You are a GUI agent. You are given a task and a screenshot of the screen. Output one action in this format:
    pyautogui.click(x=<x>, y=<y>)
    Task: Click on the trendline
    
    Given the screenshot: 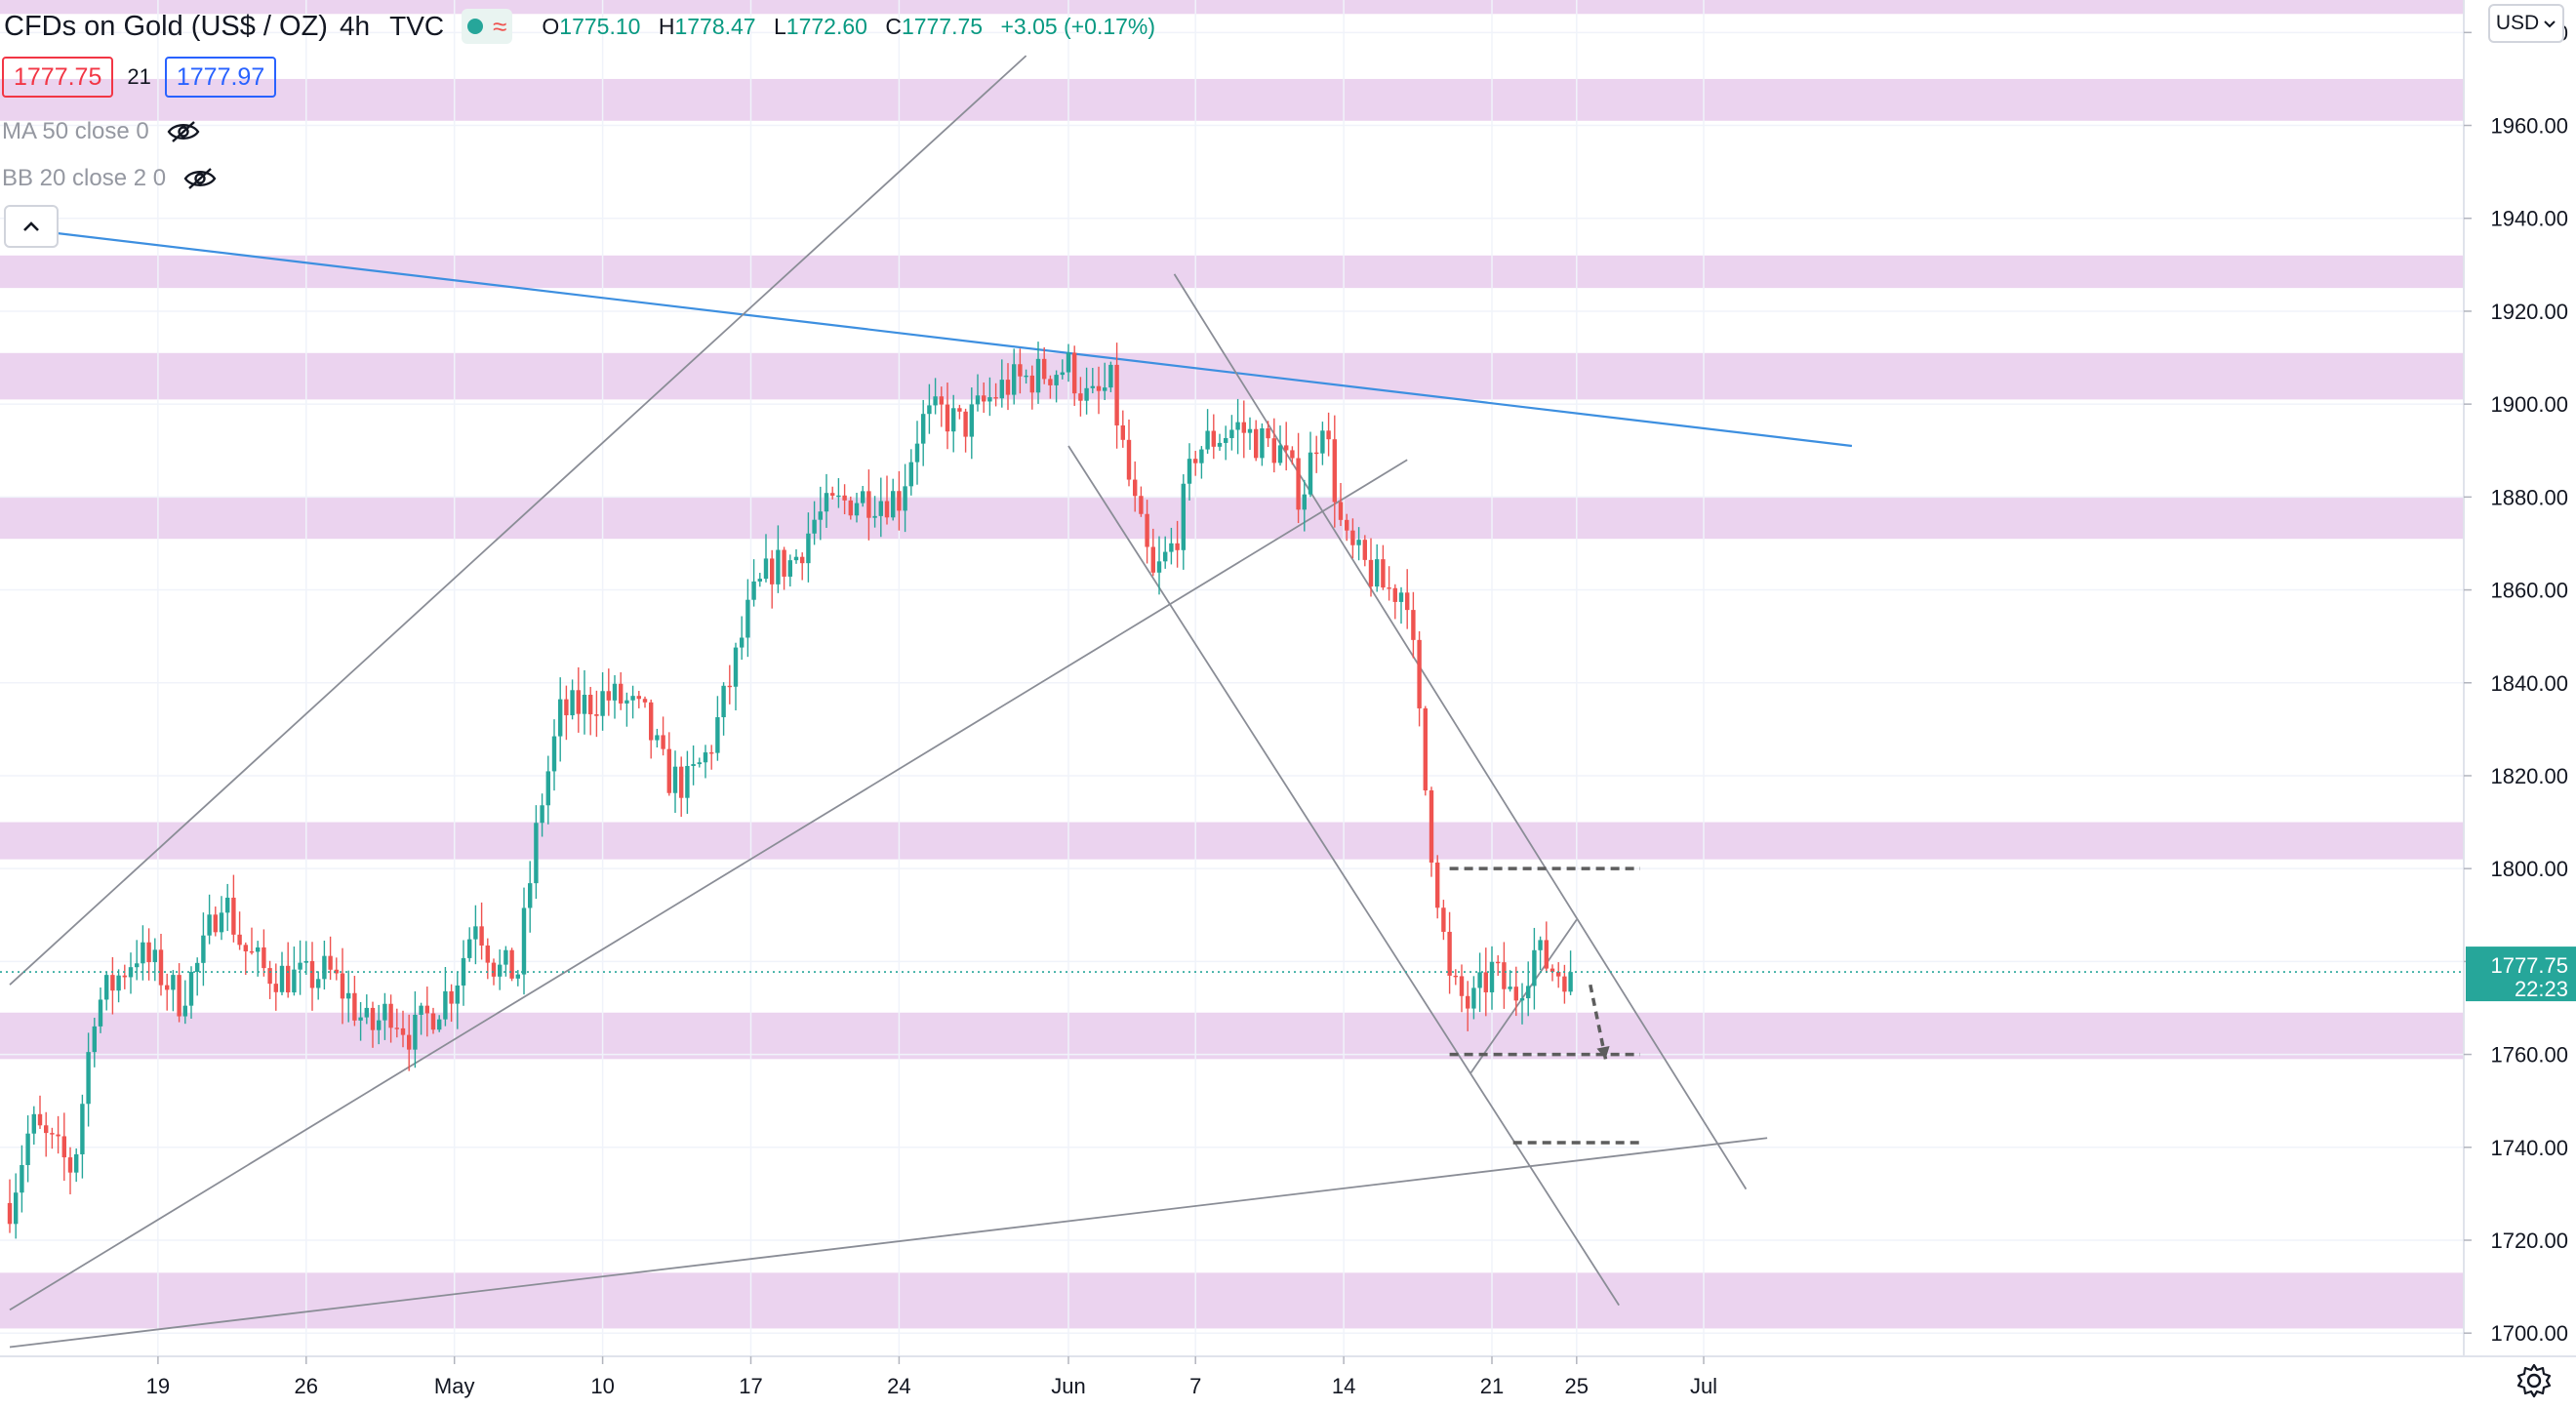 What is the action you would take?
    pyautogui.click(x=888, y=1243)
    